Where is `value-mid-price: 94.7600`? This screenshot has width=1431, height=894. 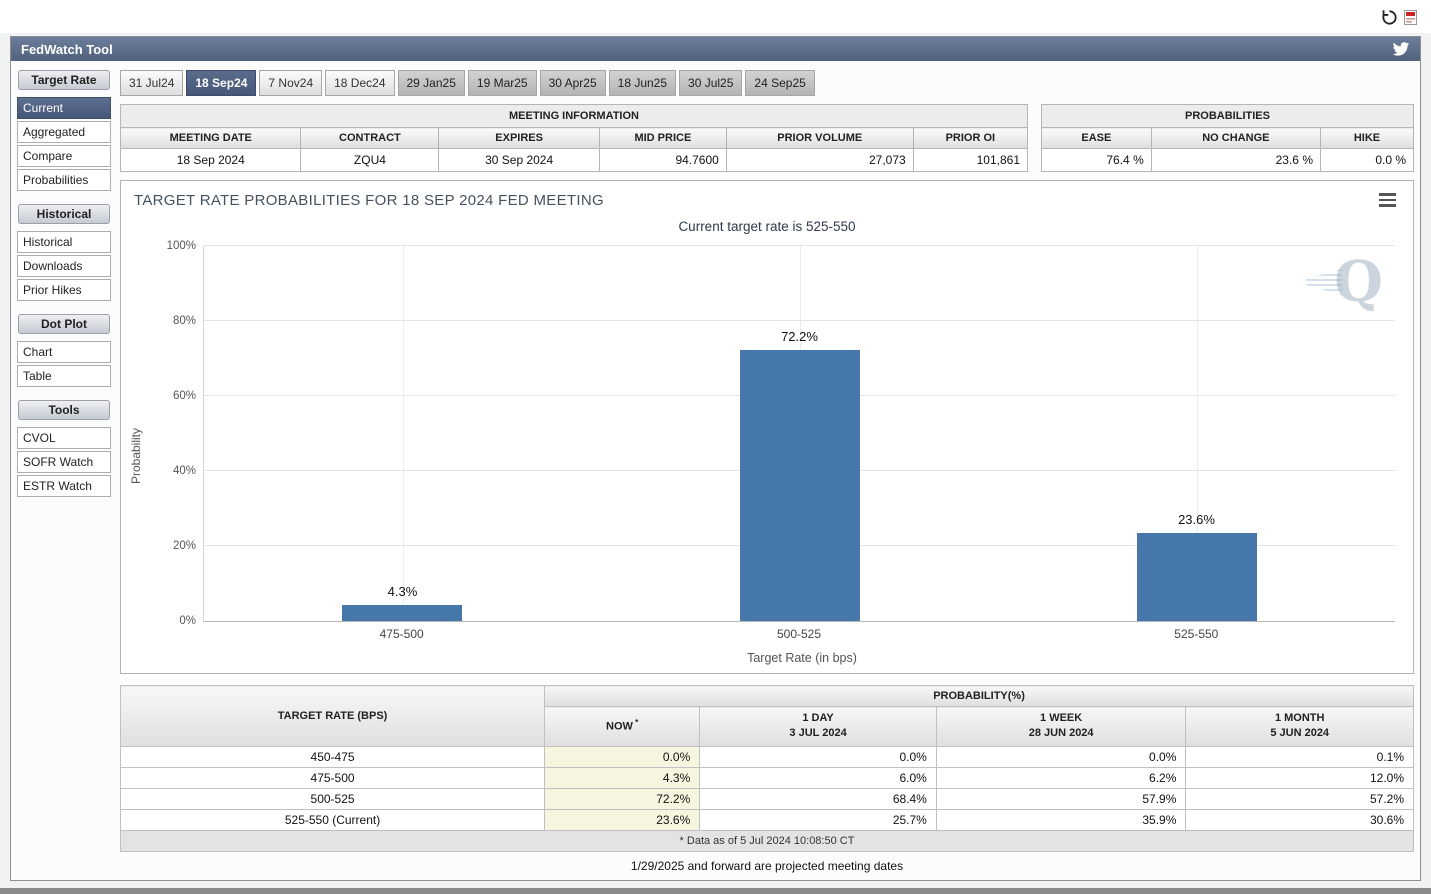 value-mid-price: 94.7600 is located at coordinates (662, 160).